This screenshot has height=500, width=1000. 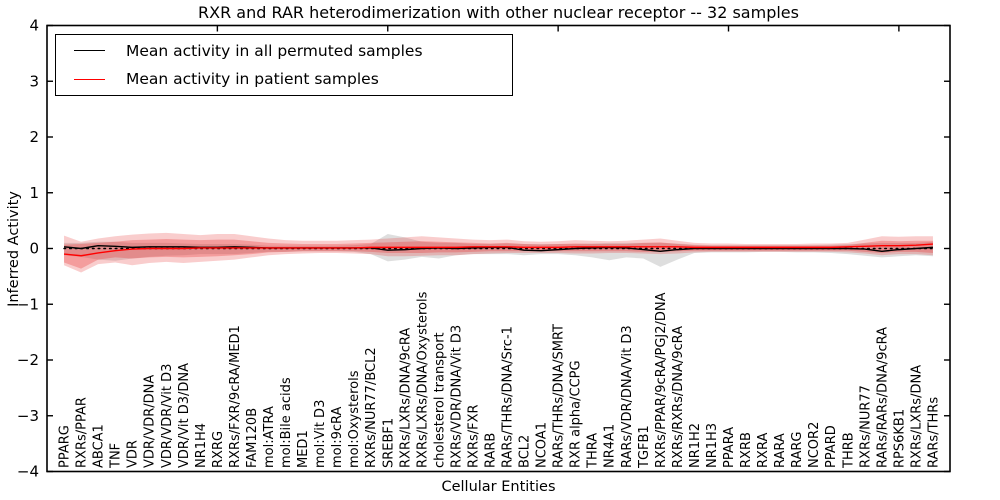 What do you see at coordinates (82, 432) in the screenshot?
I see `x-category-label: RXRs/PPAR` at bounding box center [82, 432].